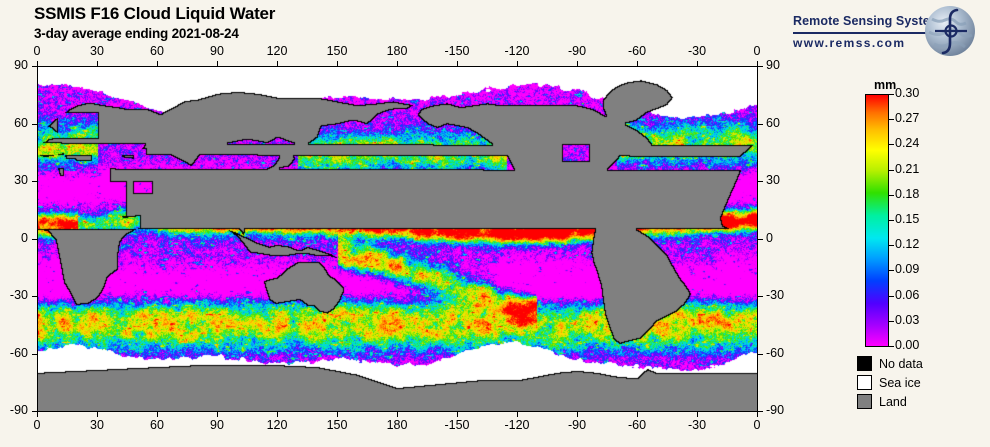 Image resolution: width=990 pixels, height=447 pixels. Describe the element at coordinates (907, 244) in the screenshot. I see `colorbar-tick-label-0.12: 0.12` at that location.